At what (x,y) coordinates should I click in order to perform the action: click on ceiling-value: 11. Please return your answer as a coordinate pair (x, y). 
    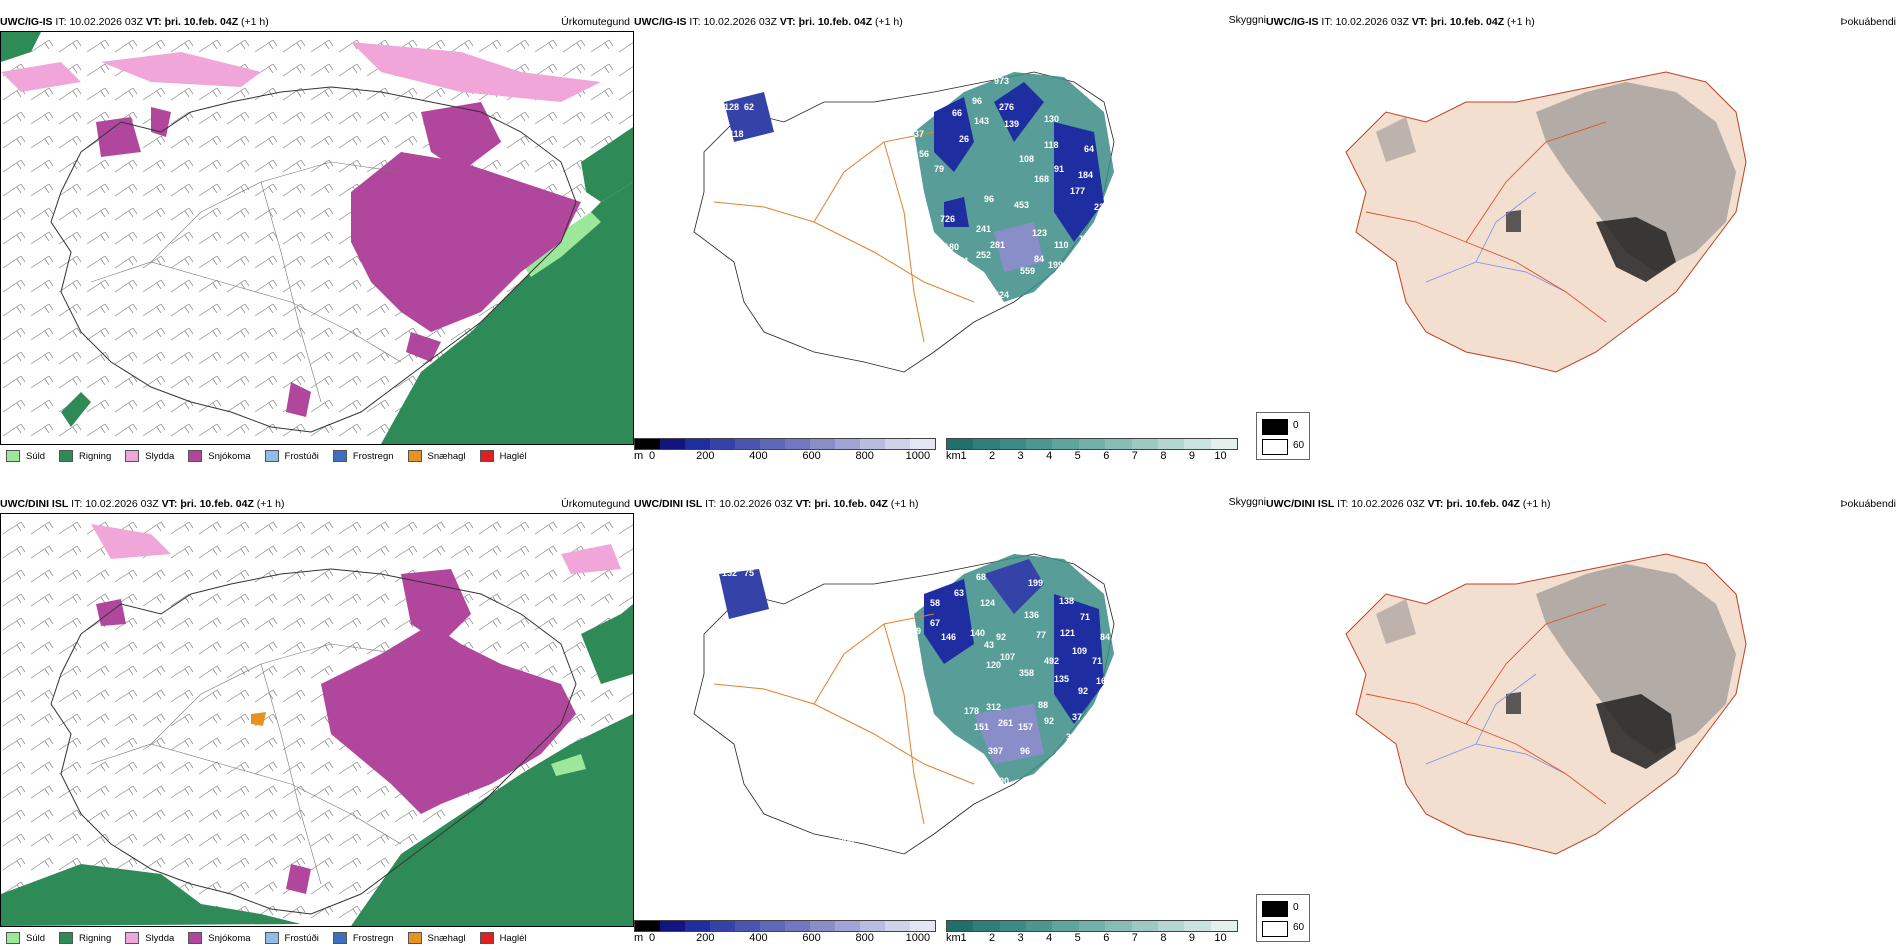
    Looking at the image, I should click on (1084, 239).